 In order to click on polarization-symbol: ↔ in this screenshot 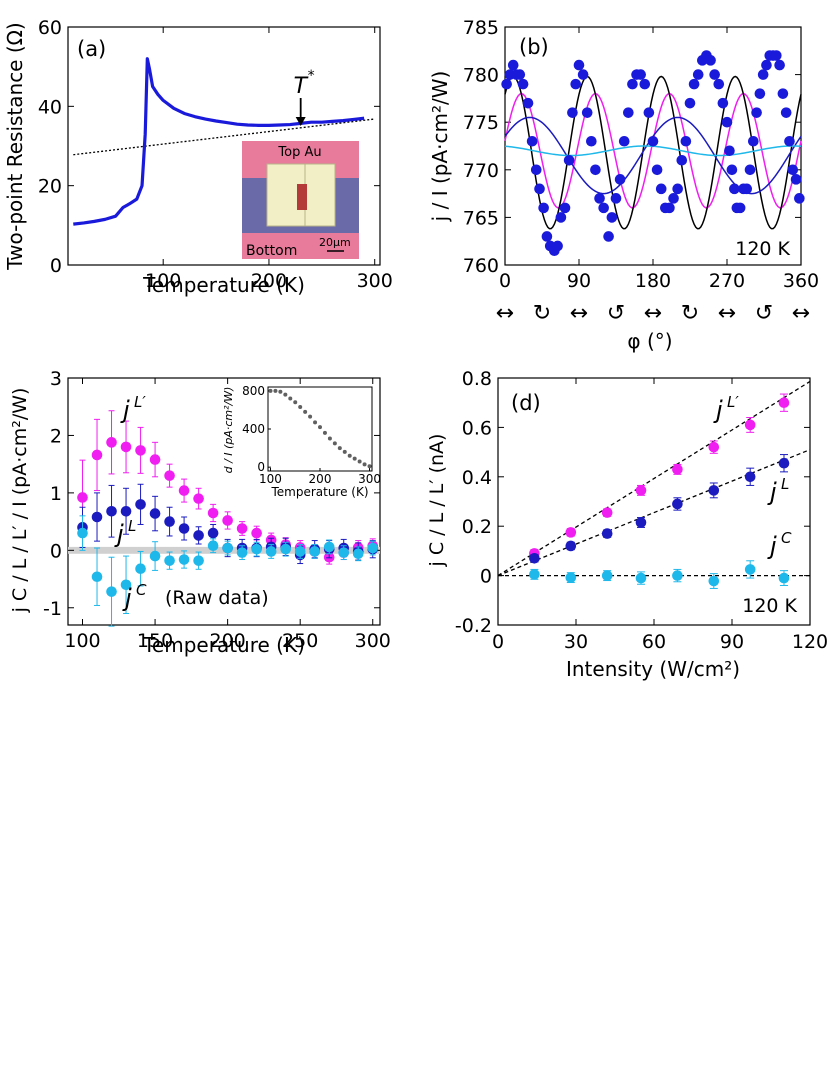, I will do `click(801, 313)`.